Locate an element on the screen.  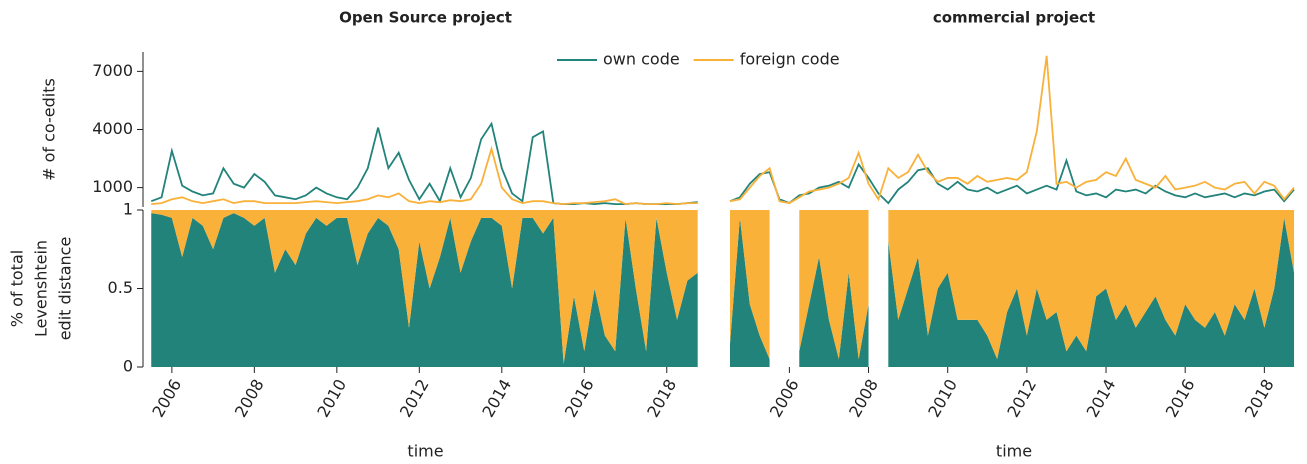
chart-title: commercial project is located at coordinates (1014, 18).